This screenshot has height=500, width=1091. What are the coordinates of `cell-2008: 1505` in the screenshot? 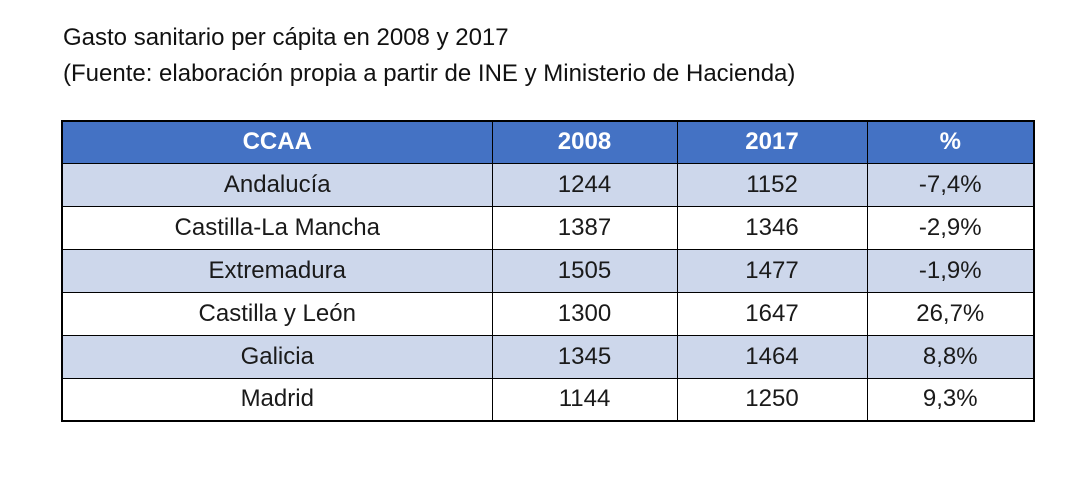 It's located at (584, 270).